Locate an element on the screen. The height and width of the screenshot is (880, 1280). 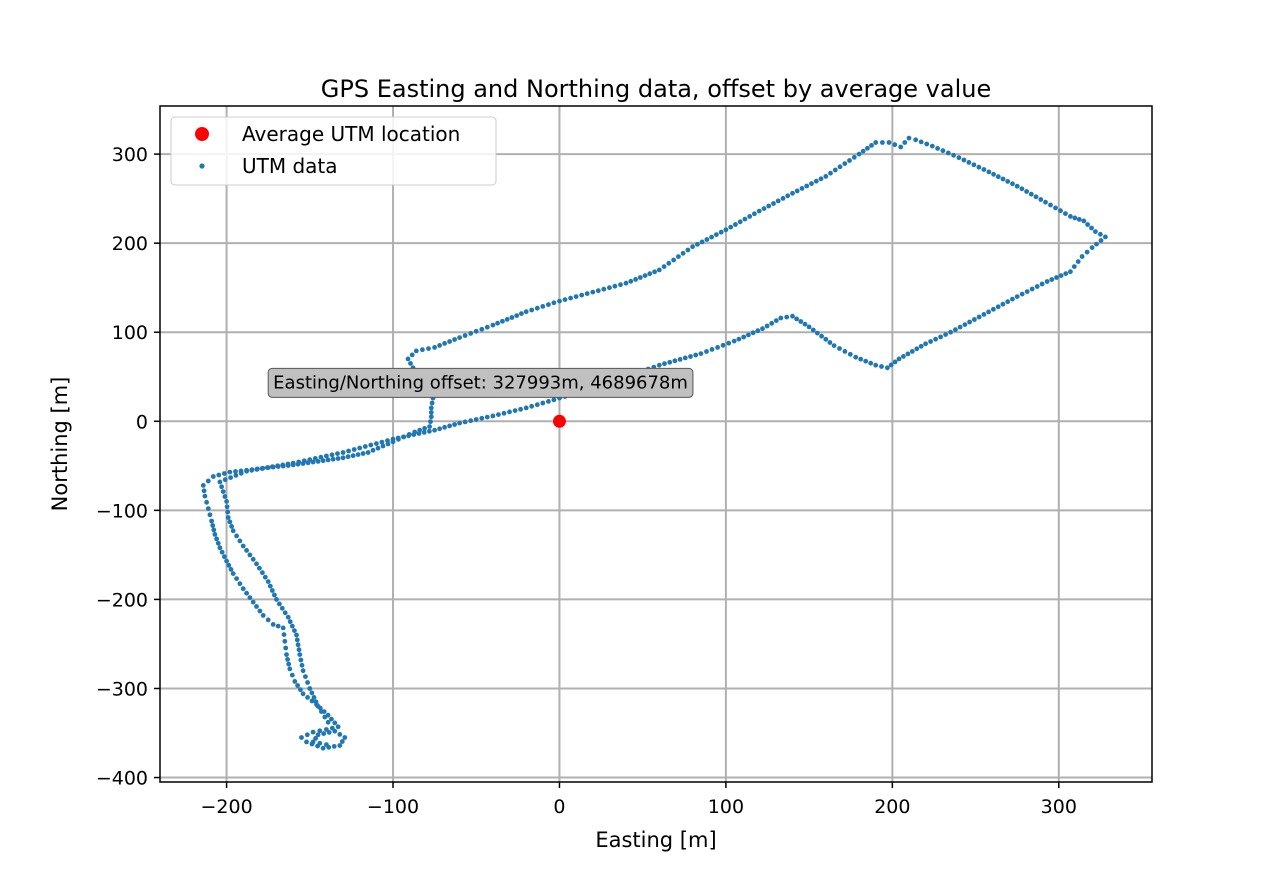
x-axis-label: Easting [m] is located at coordinates (655, 840).